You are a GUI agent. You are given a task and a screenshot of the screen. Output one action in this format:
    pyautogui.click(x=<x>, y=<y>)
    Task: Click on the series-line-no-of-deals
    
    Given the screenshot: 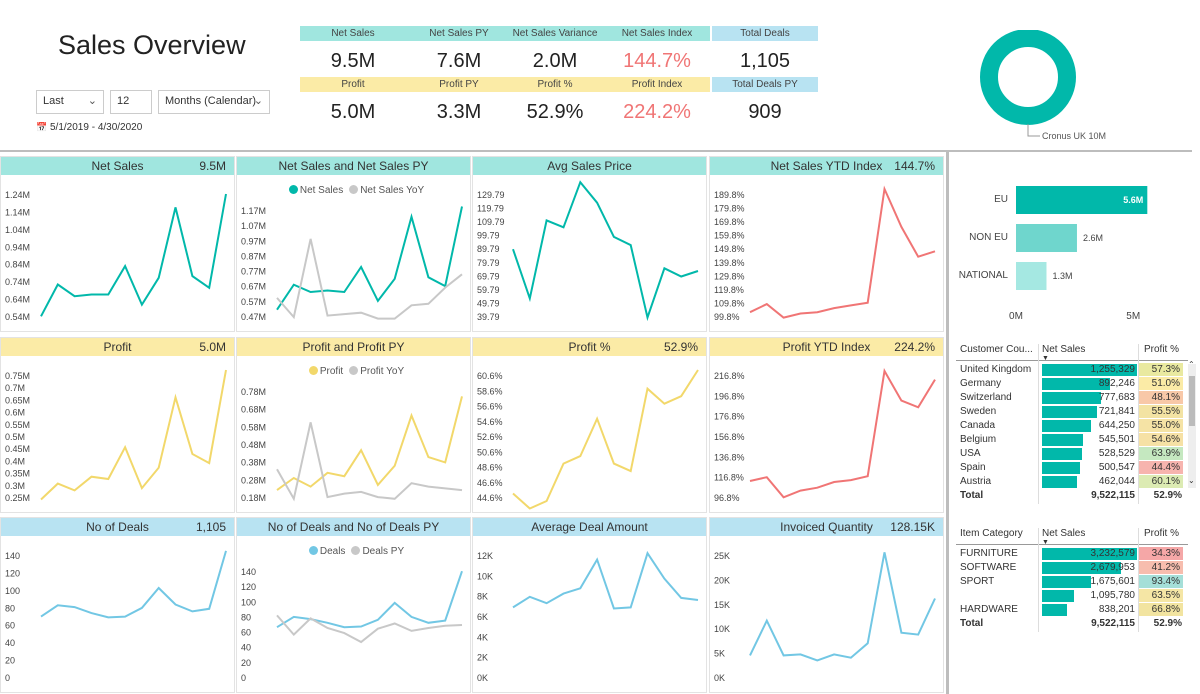 What is the action you would take?
    pyautogui.click(x=133, y=584)
    